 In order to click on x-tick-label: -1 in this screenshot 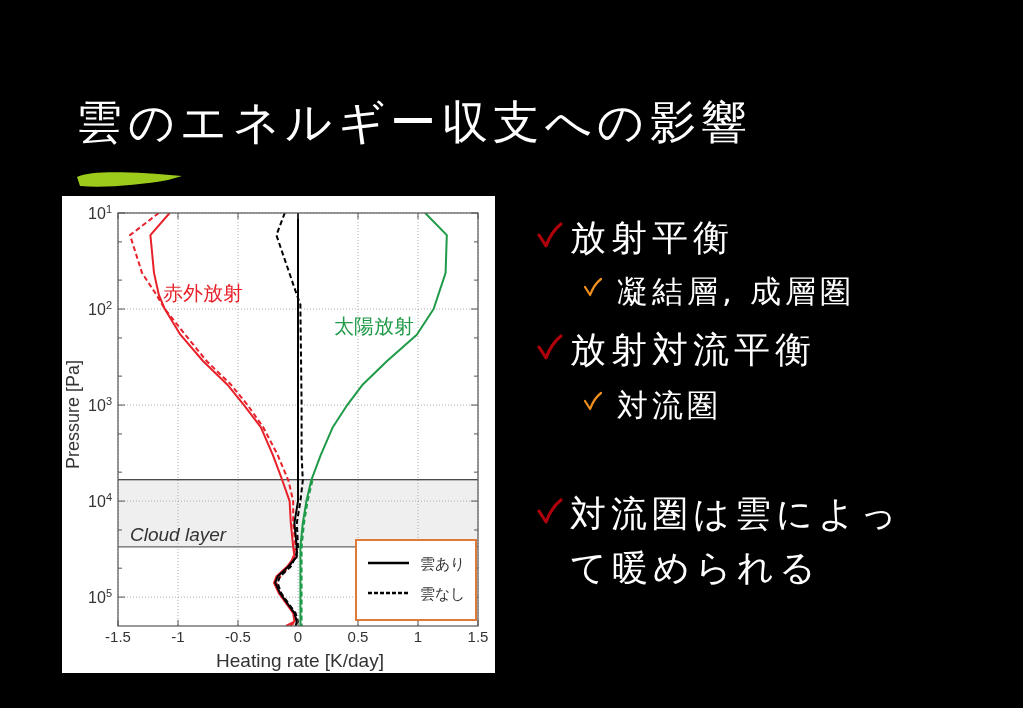, I will do `click(178, 636)`.